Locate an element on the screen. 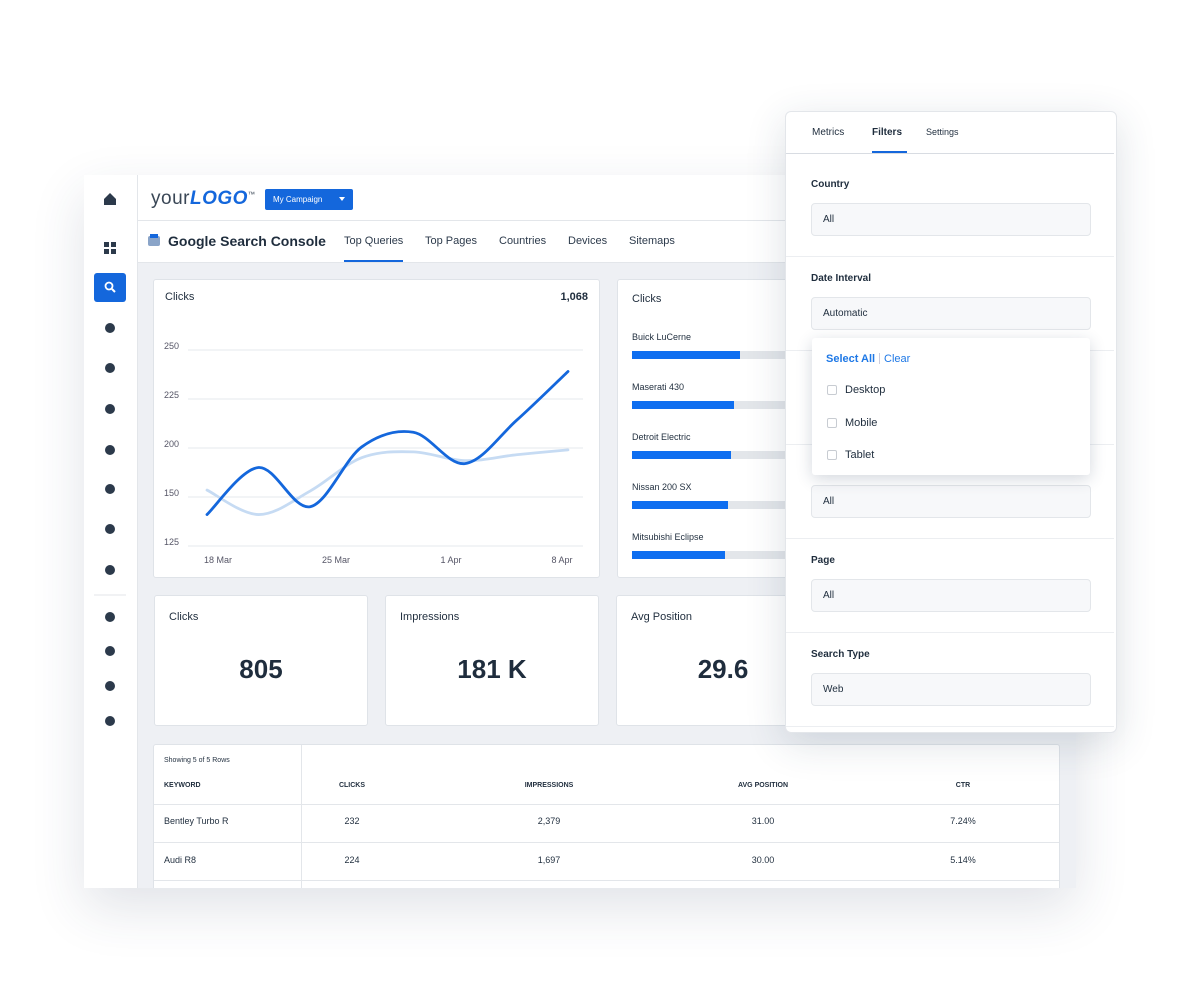 The height and width of the screenshot is (1000, 1200). page-title: Google Search Console is located at coordinates (247, 241).